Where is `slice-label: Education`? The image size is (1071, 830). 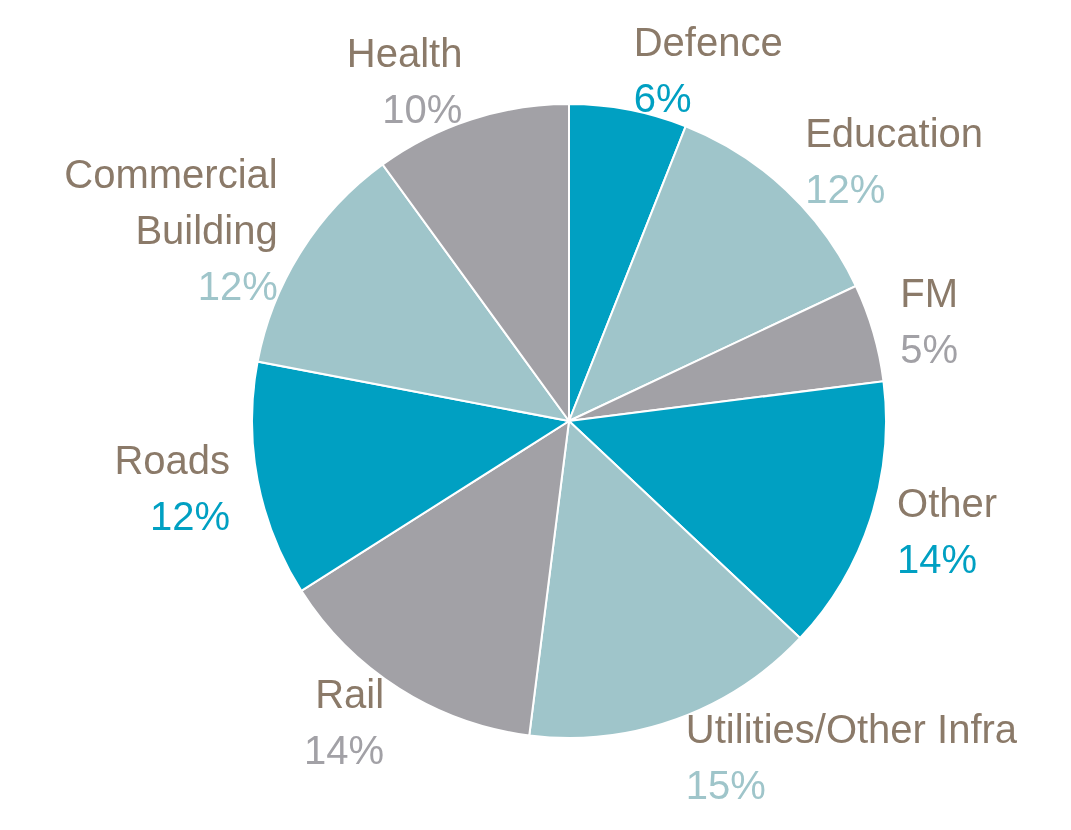
slice-label: Education is located at coordinates (894, 132).